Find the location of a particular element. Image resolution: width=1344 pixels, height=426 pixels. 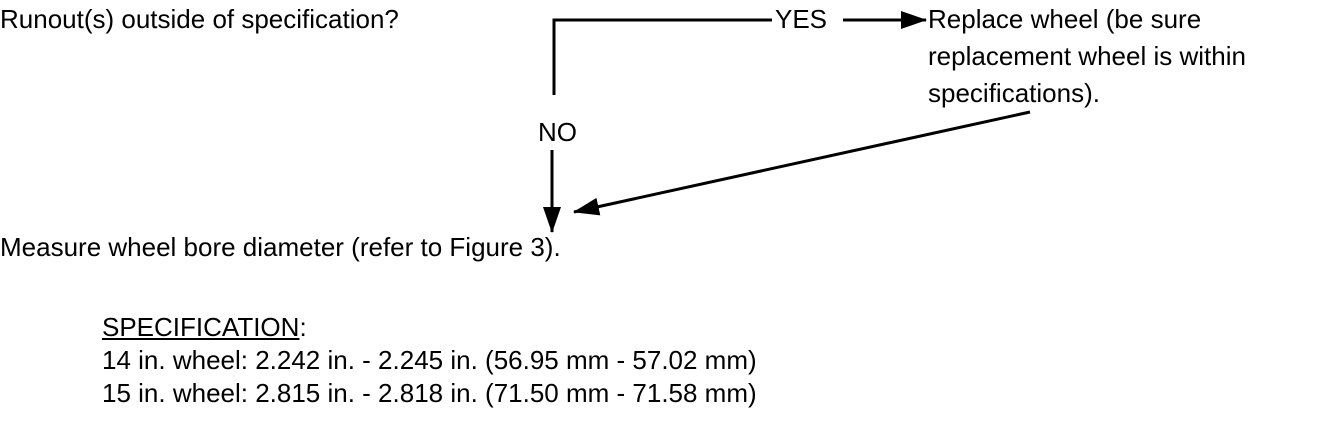

yes-action-line: replacement wheel is within is located at coordinates (1087, 56).